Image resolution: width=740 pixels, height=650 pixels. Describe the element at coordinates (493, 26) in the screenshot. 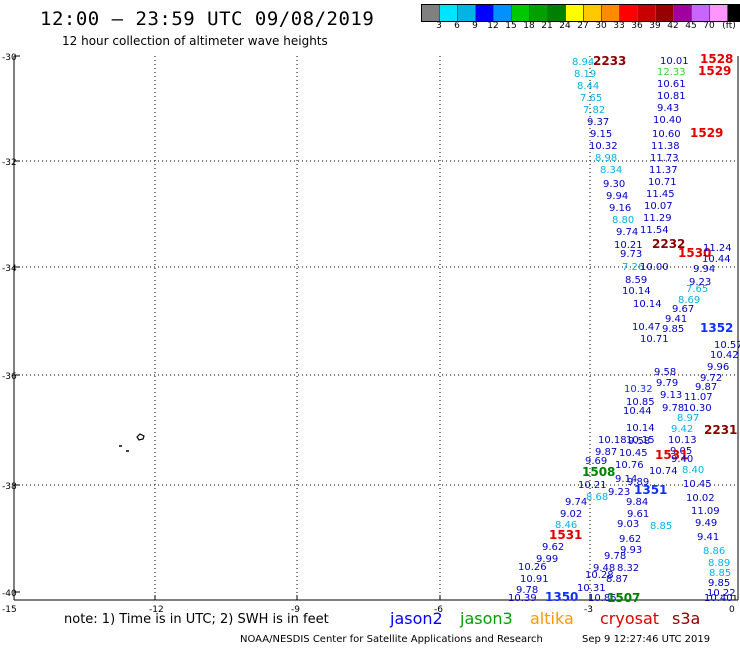

I see `legend-label: 12` at that location.